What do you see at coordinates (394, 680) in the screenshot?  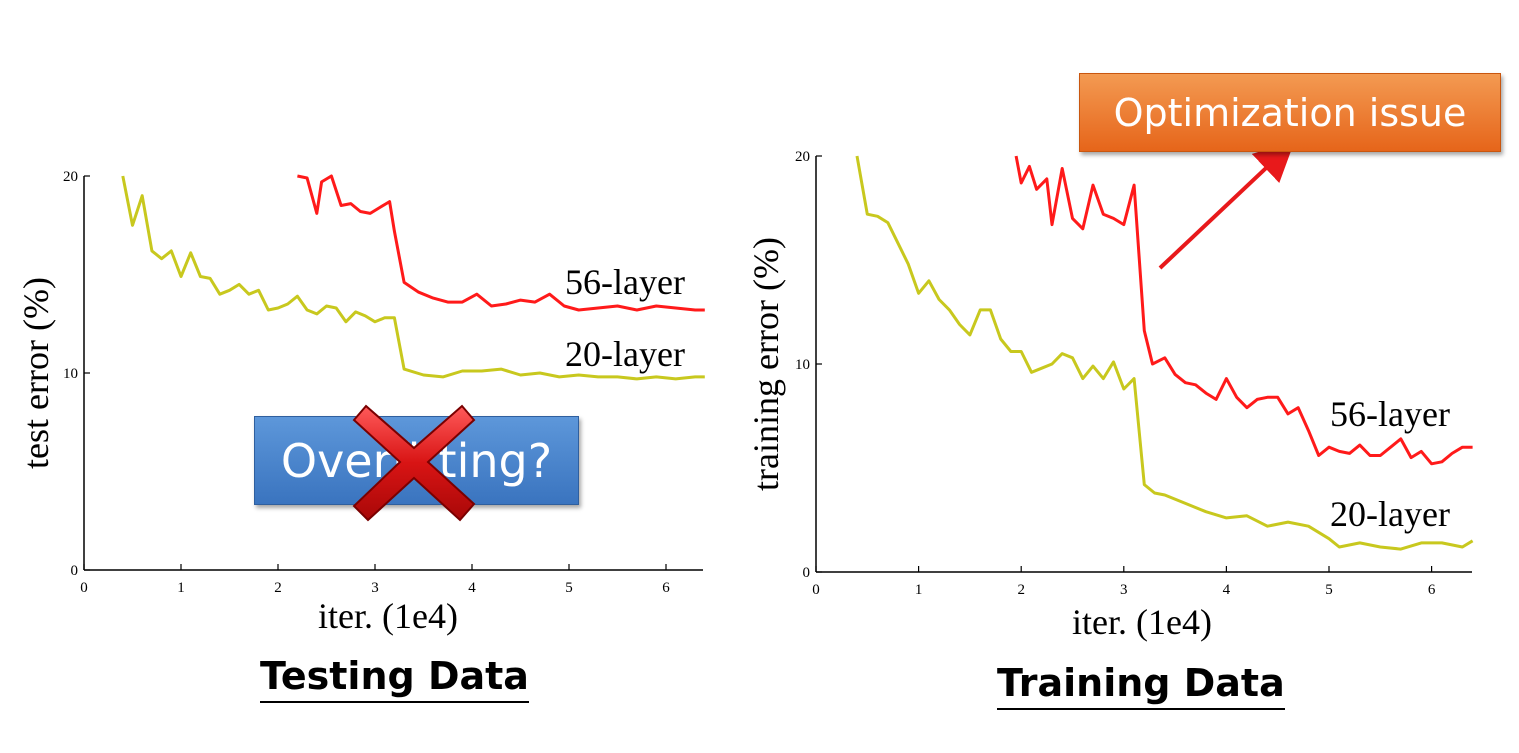 I see `testing-data-caption: Testing Data` at bounding box center [394, 680].